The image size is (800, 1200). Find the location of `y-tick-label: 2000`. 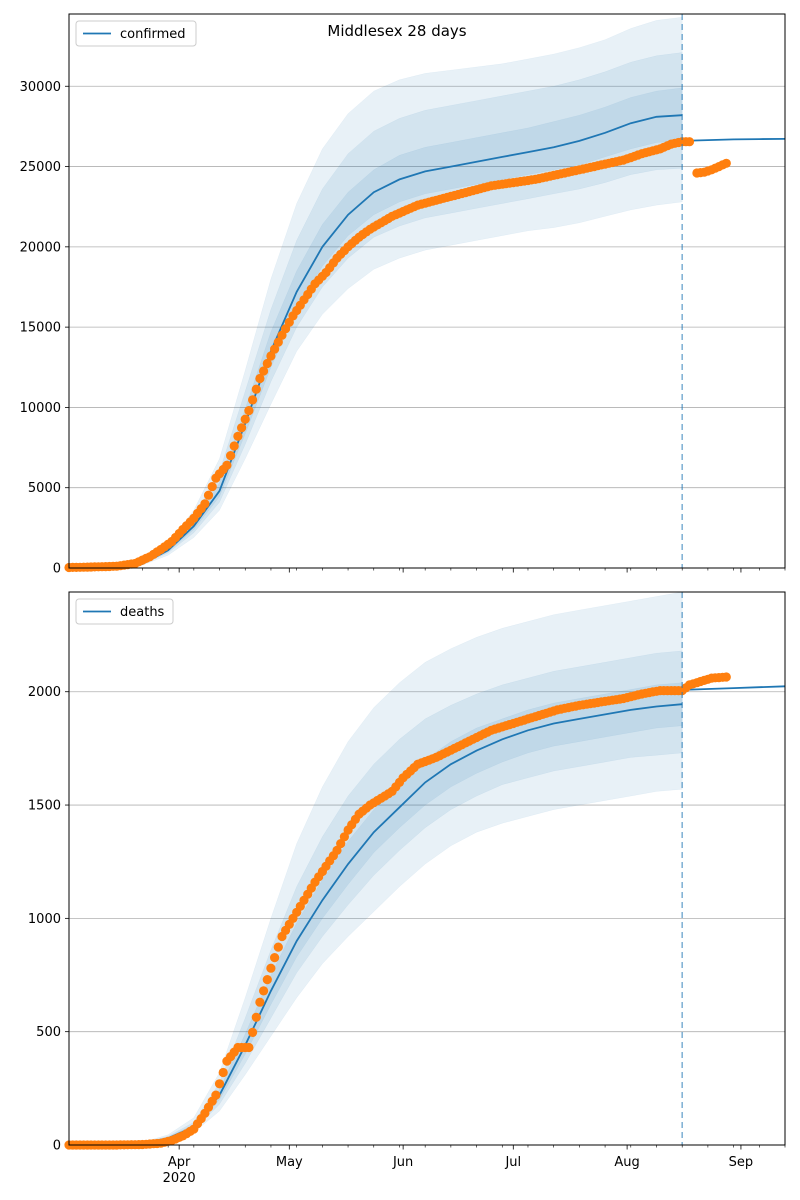

y-tick-label: 2000 is located at coordinates (44, 692).